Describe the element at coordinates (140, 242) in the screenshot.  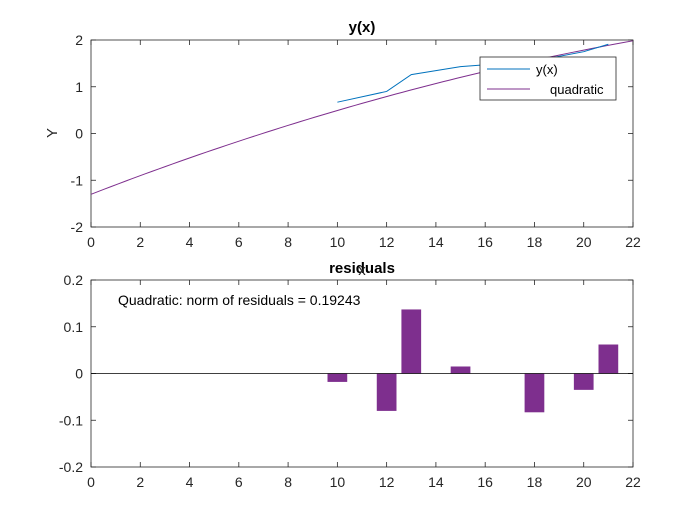
I see `fit-plot-x-tick-label-2: 2` at that location.